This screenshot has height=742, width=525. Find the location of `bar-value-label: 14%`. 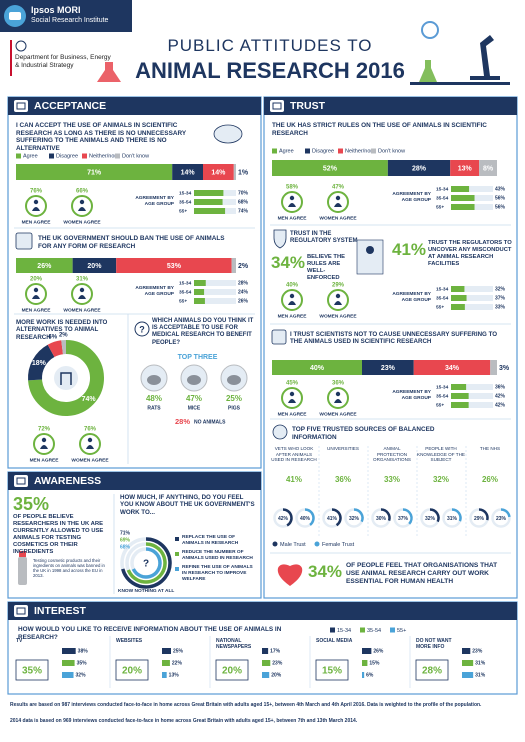

bar-value-label: 14% is located at coordinates (188, 172).